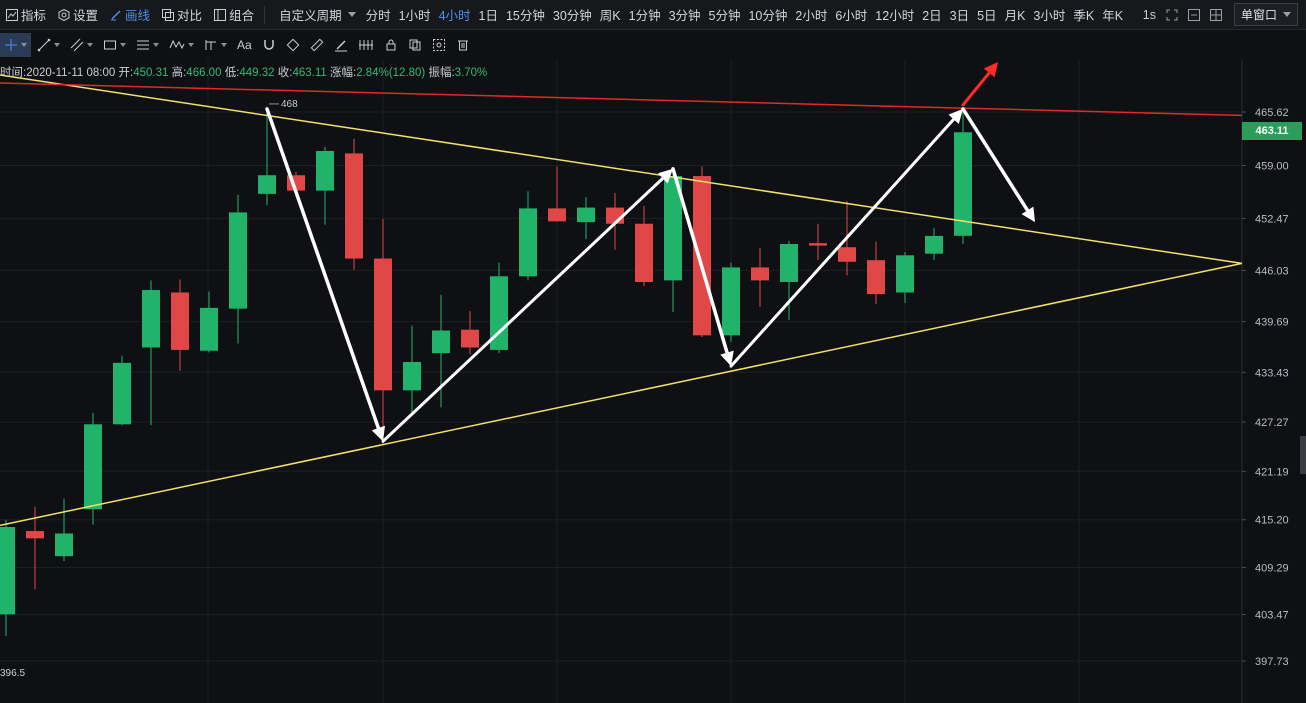  I want to click on period-tab: 4小时, so click(454, 16).